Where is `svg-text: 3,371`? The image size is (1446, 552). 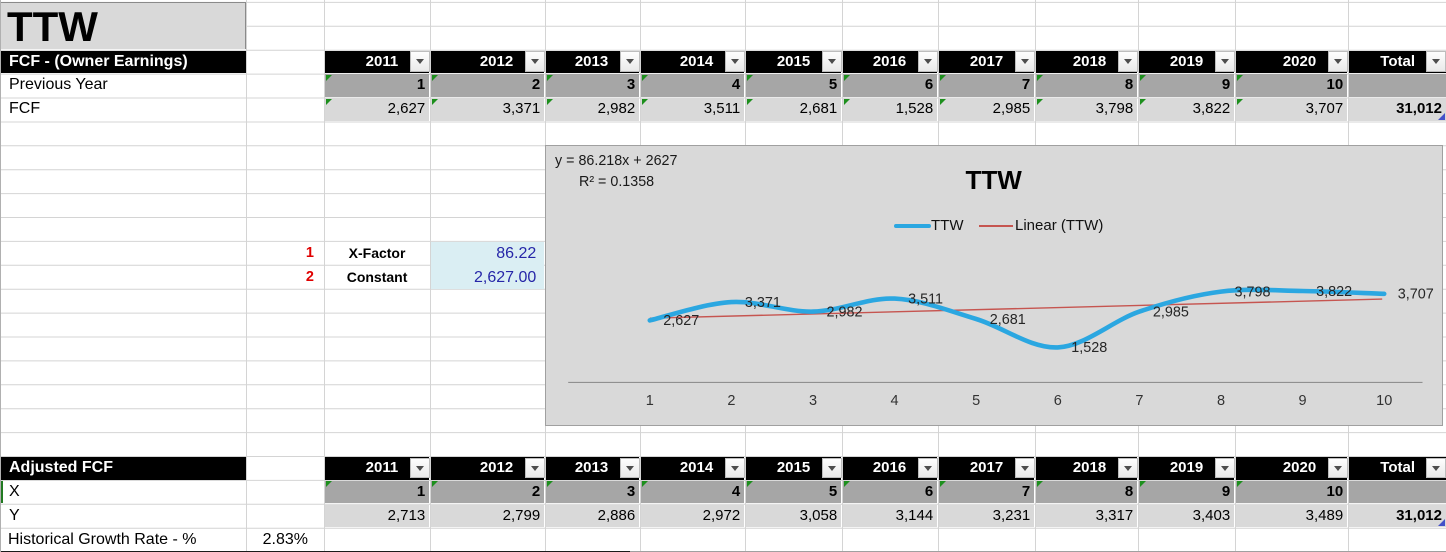 svg-text: 3,371 is located at coordinates (762, 303).